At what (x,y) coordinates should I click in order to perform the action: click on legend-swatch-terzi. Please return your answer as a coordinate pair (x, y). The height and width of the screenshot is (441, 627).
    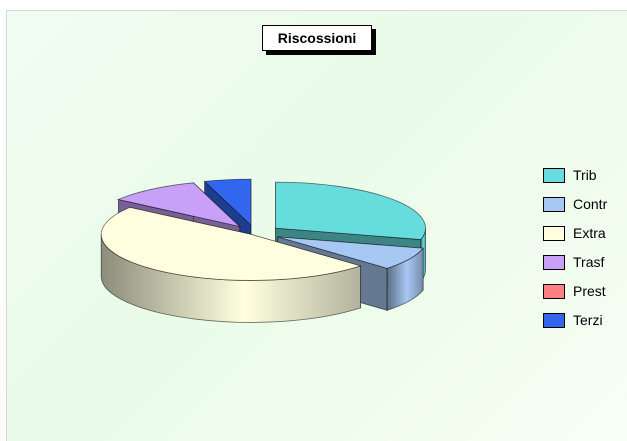
    Looking at the image, I should click on (554, 320).